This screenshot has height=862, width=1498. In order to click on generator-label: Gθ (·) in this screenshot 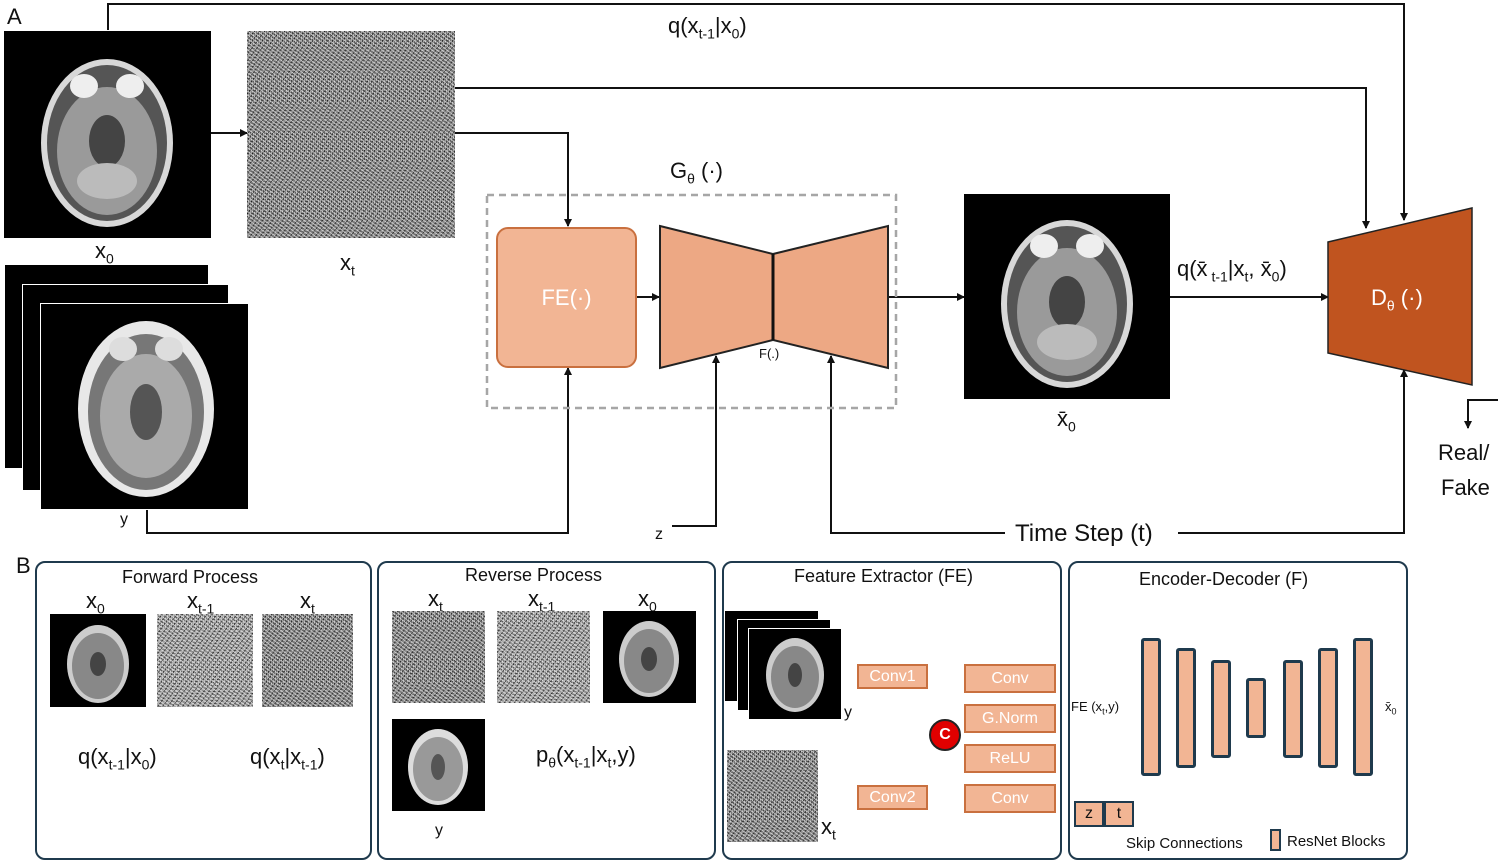, I will do `click(697, 172)`.